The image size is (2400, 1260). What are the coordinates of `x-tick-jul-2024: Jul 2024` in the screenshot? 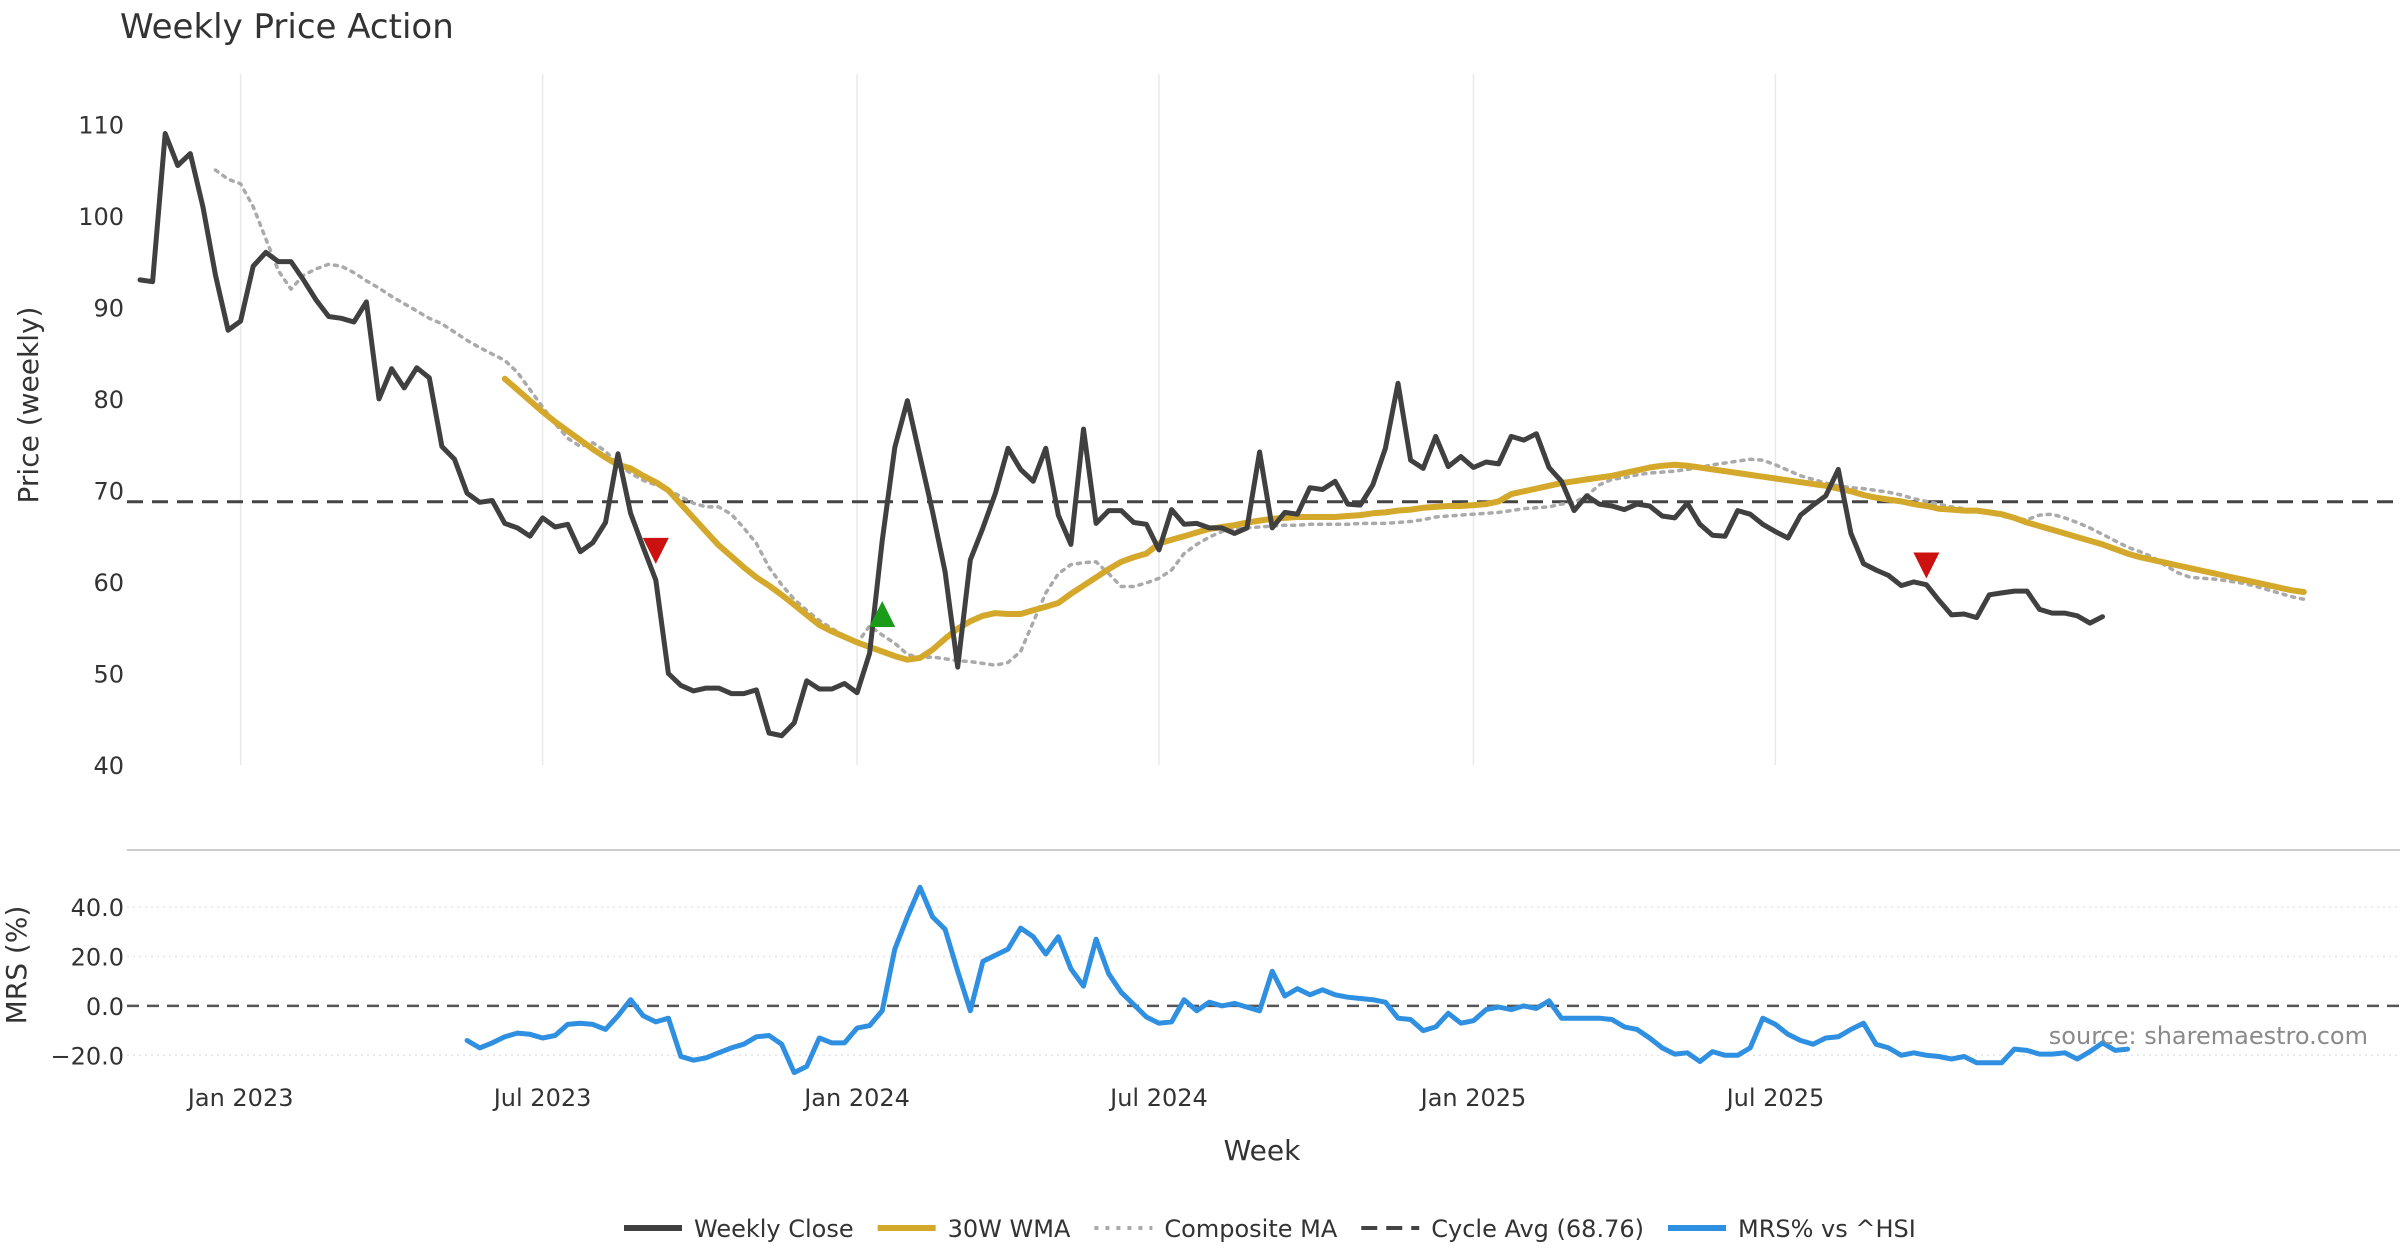 It's located at (1158, 1098).